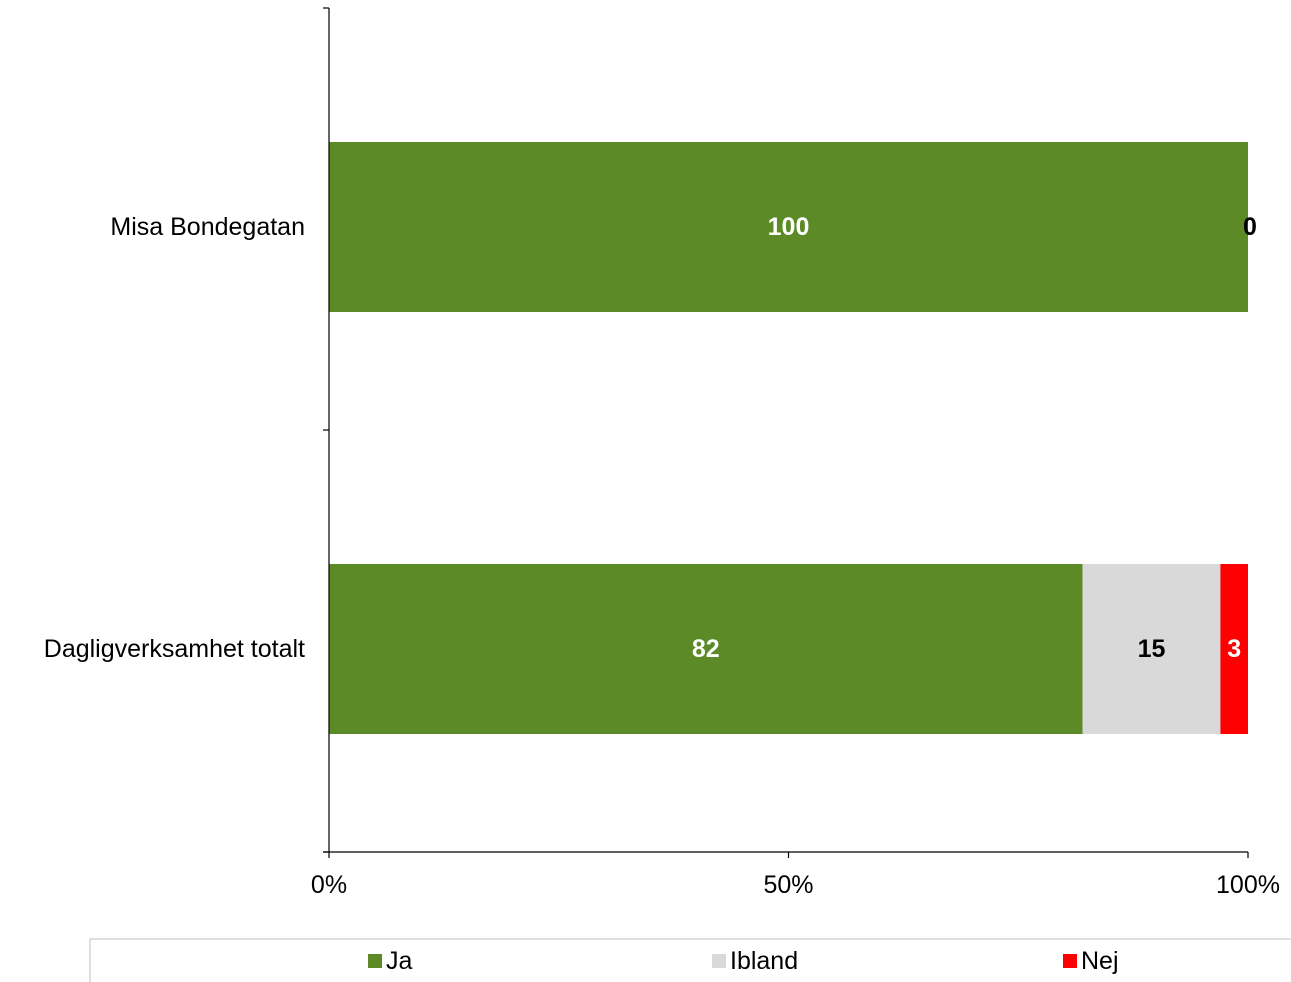 The image size is (1291, 982). What do you see at coordinates (1248, 885) in the screenshot?
I see `x-tick-label-100: 100%` at bounding box center [1248, 885].